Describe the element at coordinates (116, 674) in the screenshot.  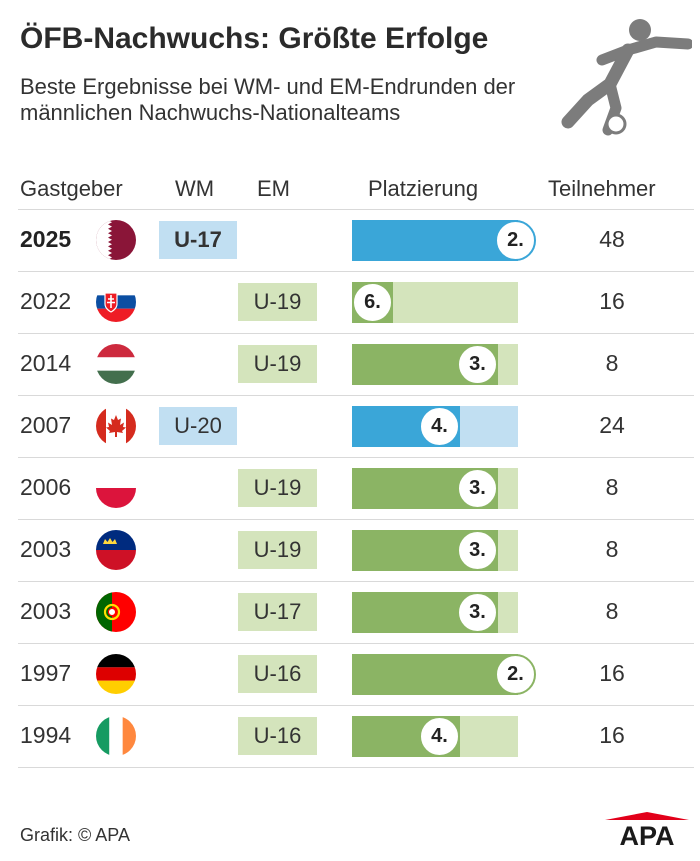
I see `germany-flag` at that location.